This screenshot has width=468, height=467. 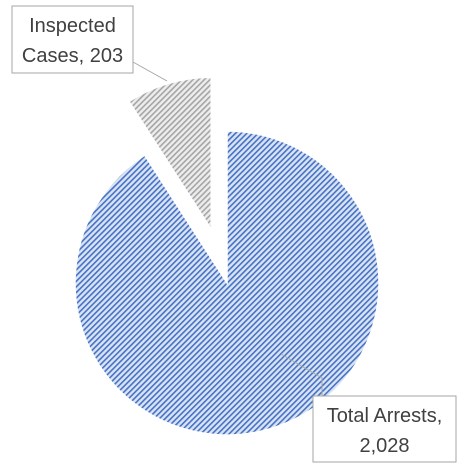 I want to click on data-label-total-arrests-line1: Total Arrests,, so click(x=385, y=416).